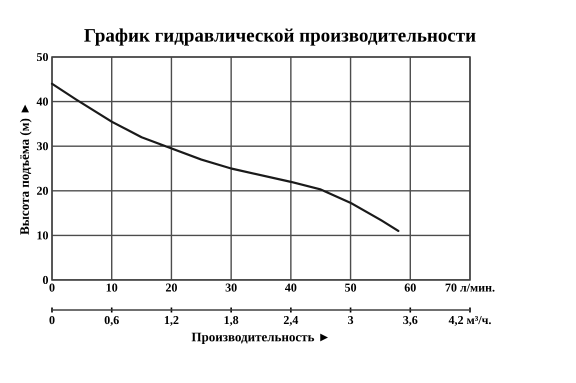  Describe the element at coordinates (171, 288) in the screenshot. I see `x-tick-label: 20` at that location.